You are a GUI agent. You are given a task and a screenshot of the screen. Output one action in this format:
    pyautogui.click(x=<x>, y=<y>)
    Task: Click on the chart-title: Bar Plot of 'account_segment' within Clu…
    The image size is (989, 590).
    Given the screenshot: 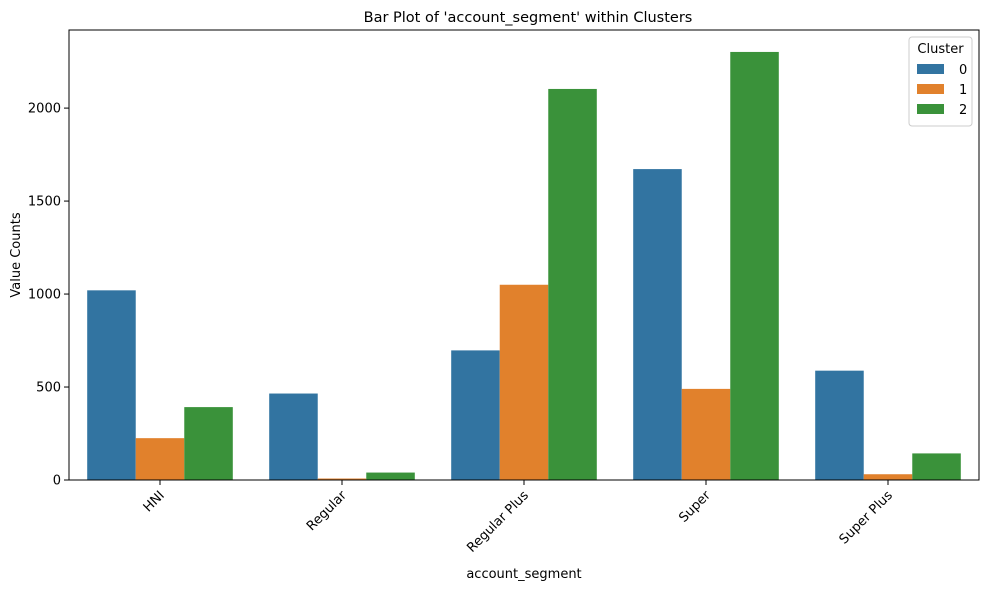 What is the action you would take?
    pyautogui.click(x=528, y=18)
    